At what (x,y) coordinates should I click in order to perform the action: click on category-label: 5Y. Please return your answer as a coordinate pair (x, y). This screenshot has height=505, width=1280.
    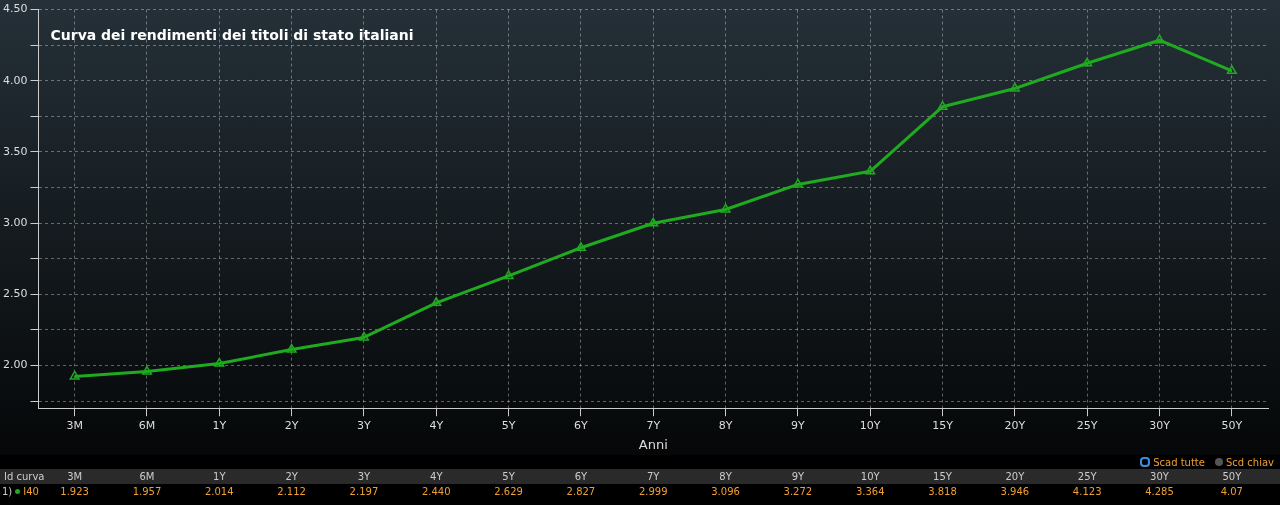
    Looking at the image, I should click on (508, 476).